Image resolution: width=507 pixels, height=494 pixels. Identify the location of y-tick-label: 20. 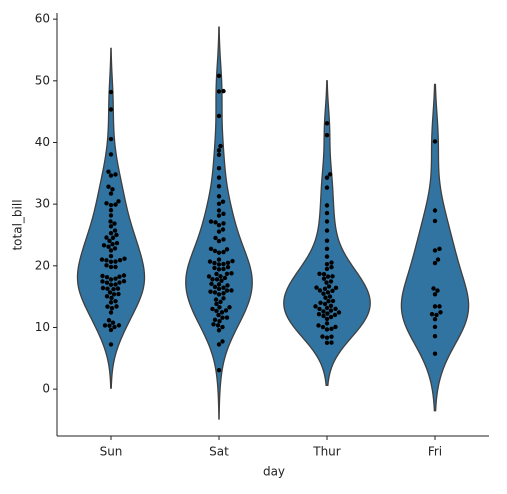
(42, 265).